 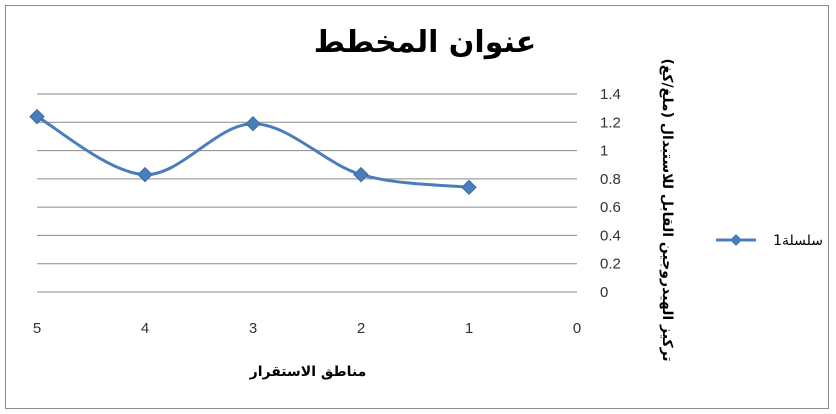 I want to click on y-tick-label: 0, so click(x=604, y=292).